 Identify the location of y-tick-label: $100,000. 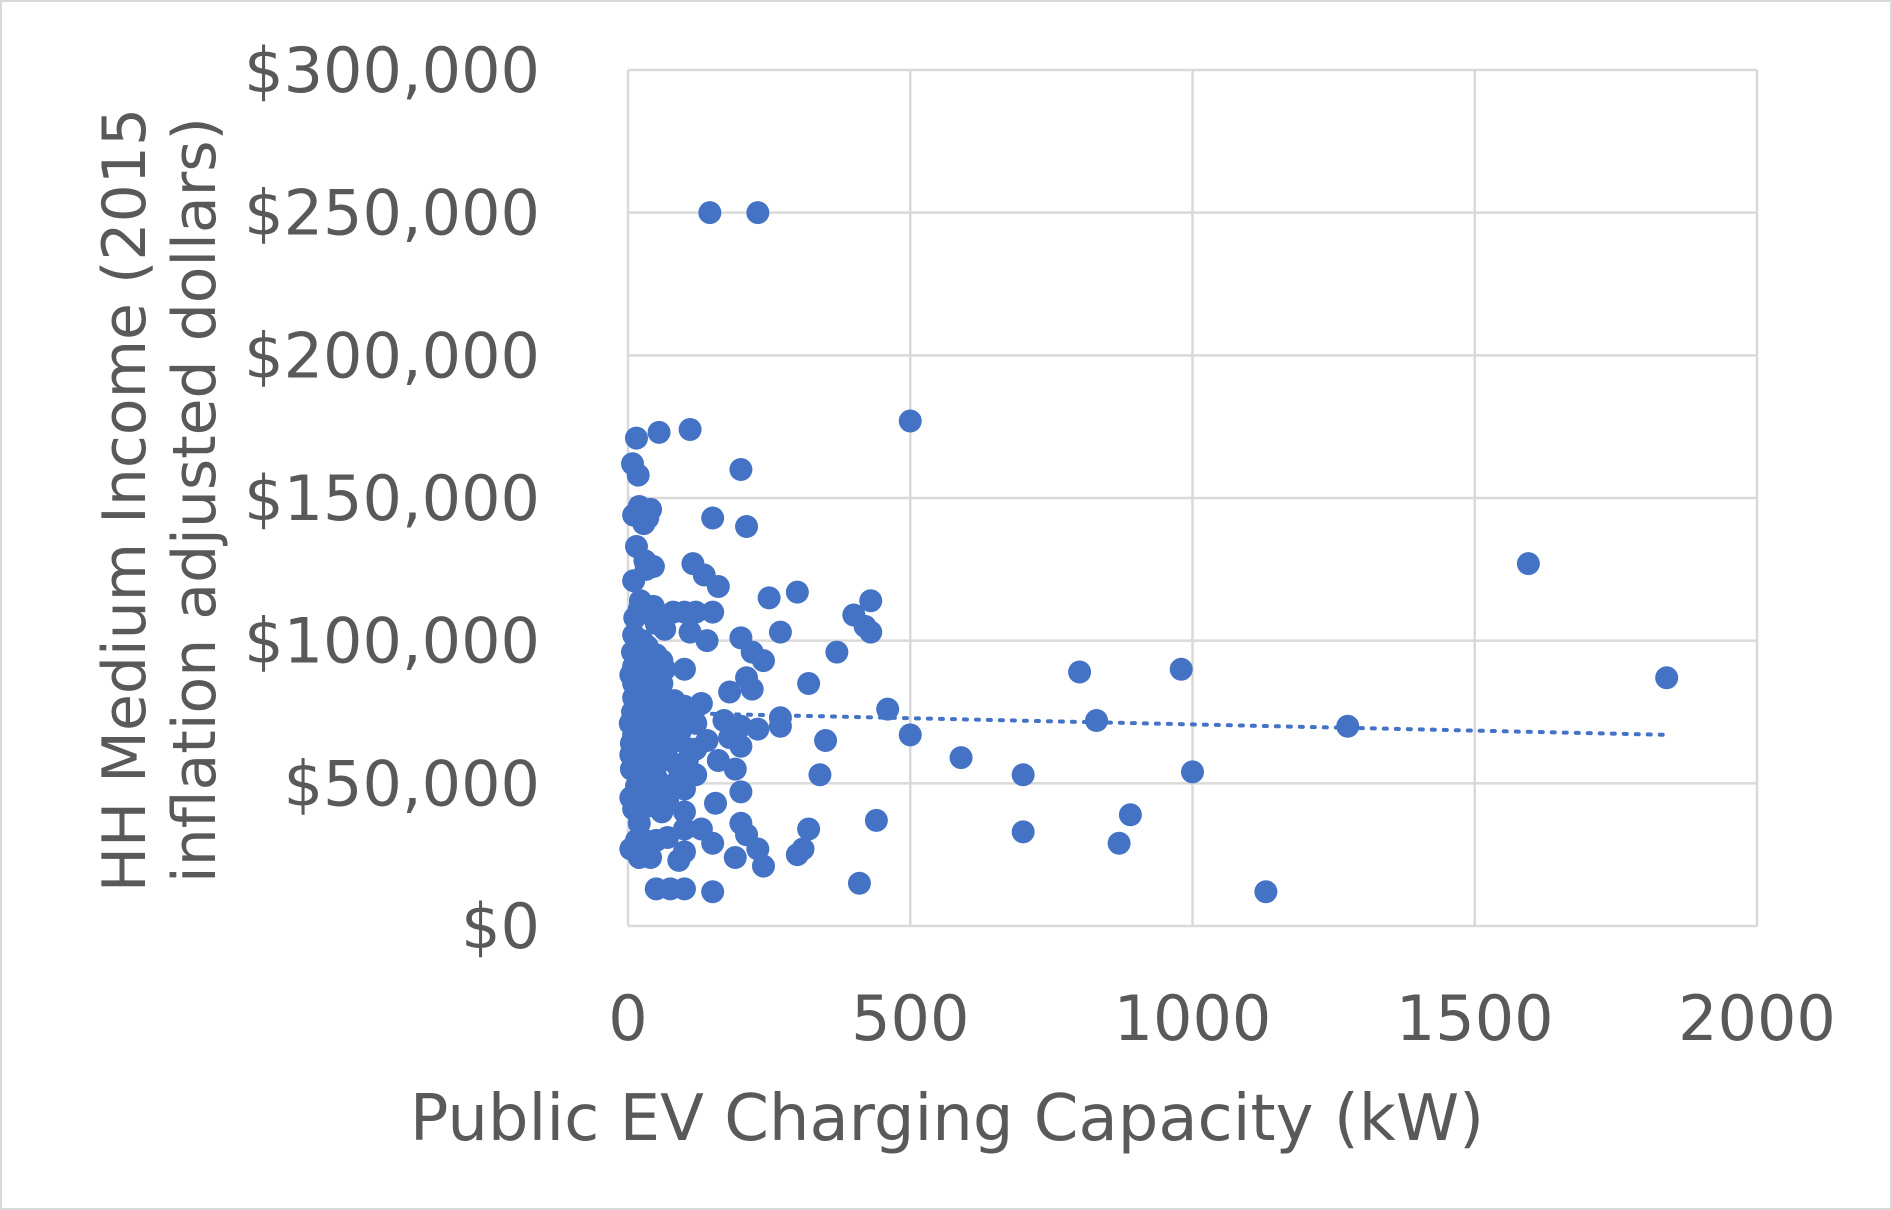
(392, 641).